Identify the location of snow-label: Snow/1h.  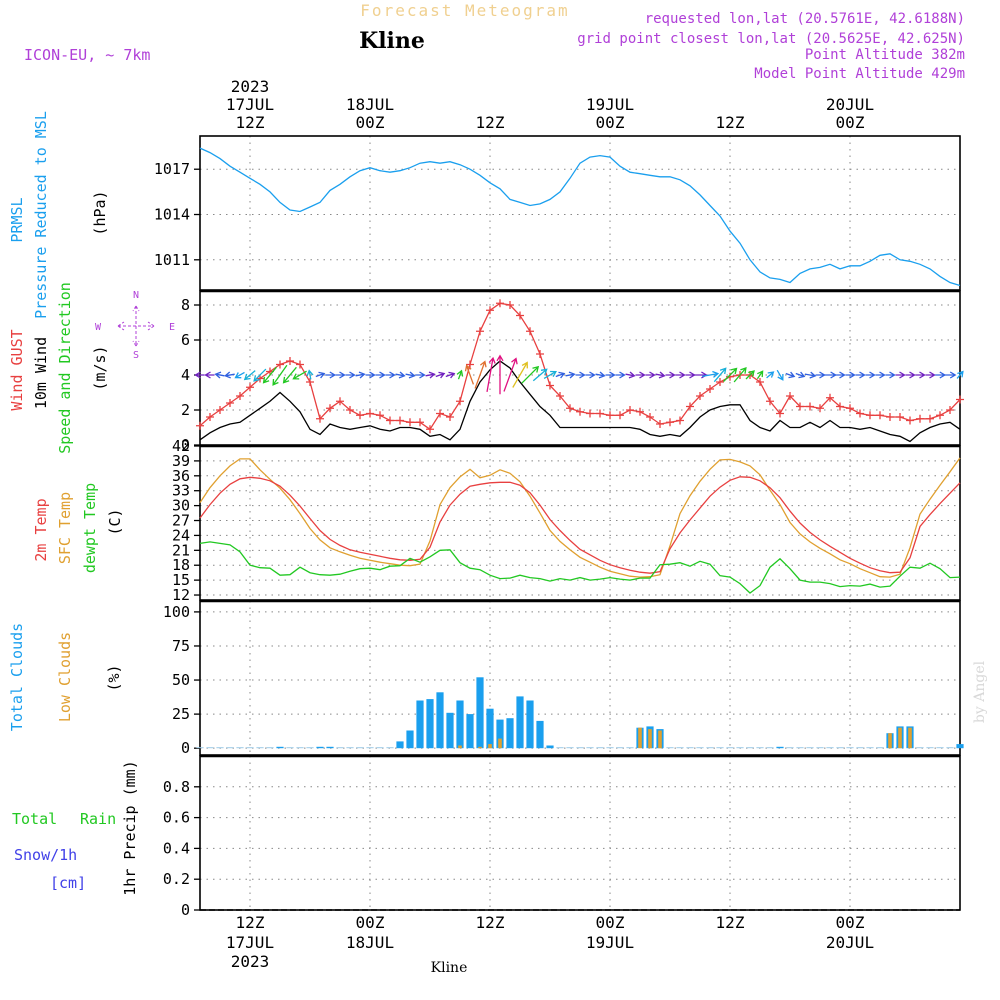
(45, 855).